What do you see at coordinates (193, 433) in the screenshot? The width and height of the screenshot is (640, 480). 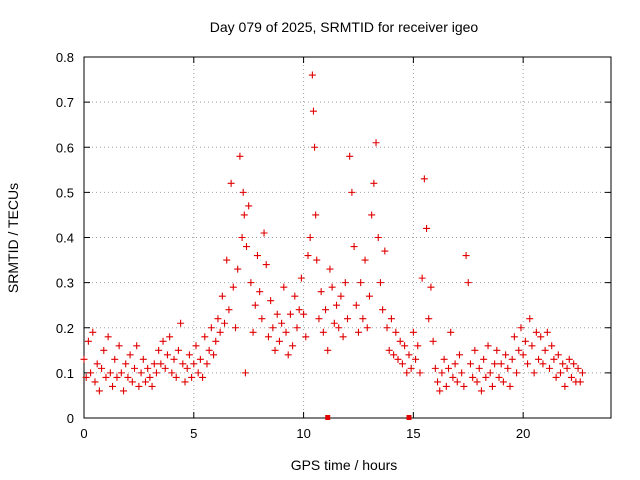 I see `x-tick-label: 5` at bounding box center [193, 433].